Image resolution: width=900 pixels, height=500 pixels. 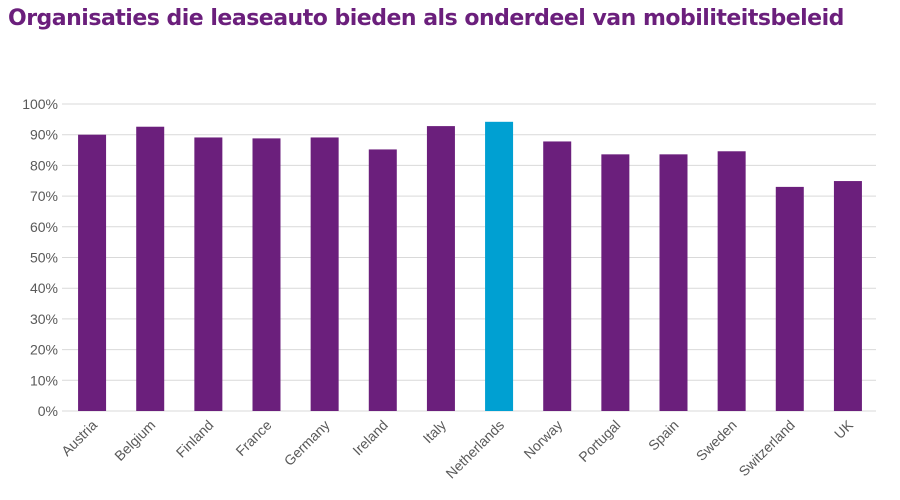 What do you see at coordinates (844, 429) in the screenshot?
I see `x-tick-label: UK` at bounding box center [844, 429].